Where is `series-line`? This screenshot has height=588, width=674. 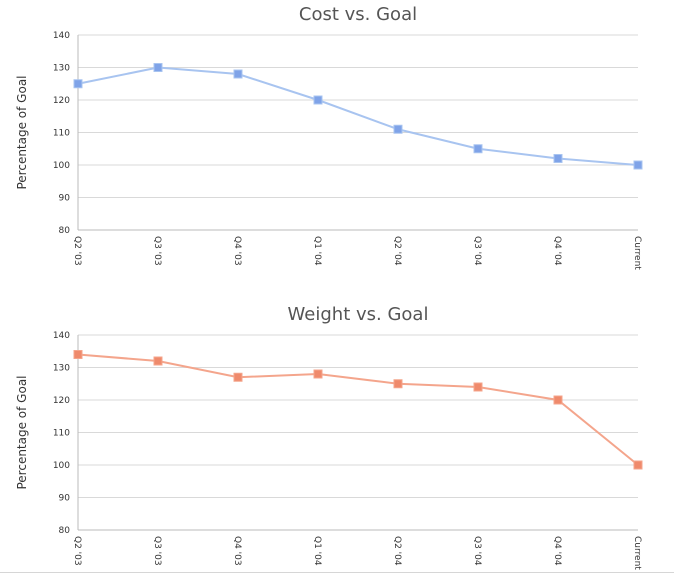
series-line is located at coordinates (358, 116).